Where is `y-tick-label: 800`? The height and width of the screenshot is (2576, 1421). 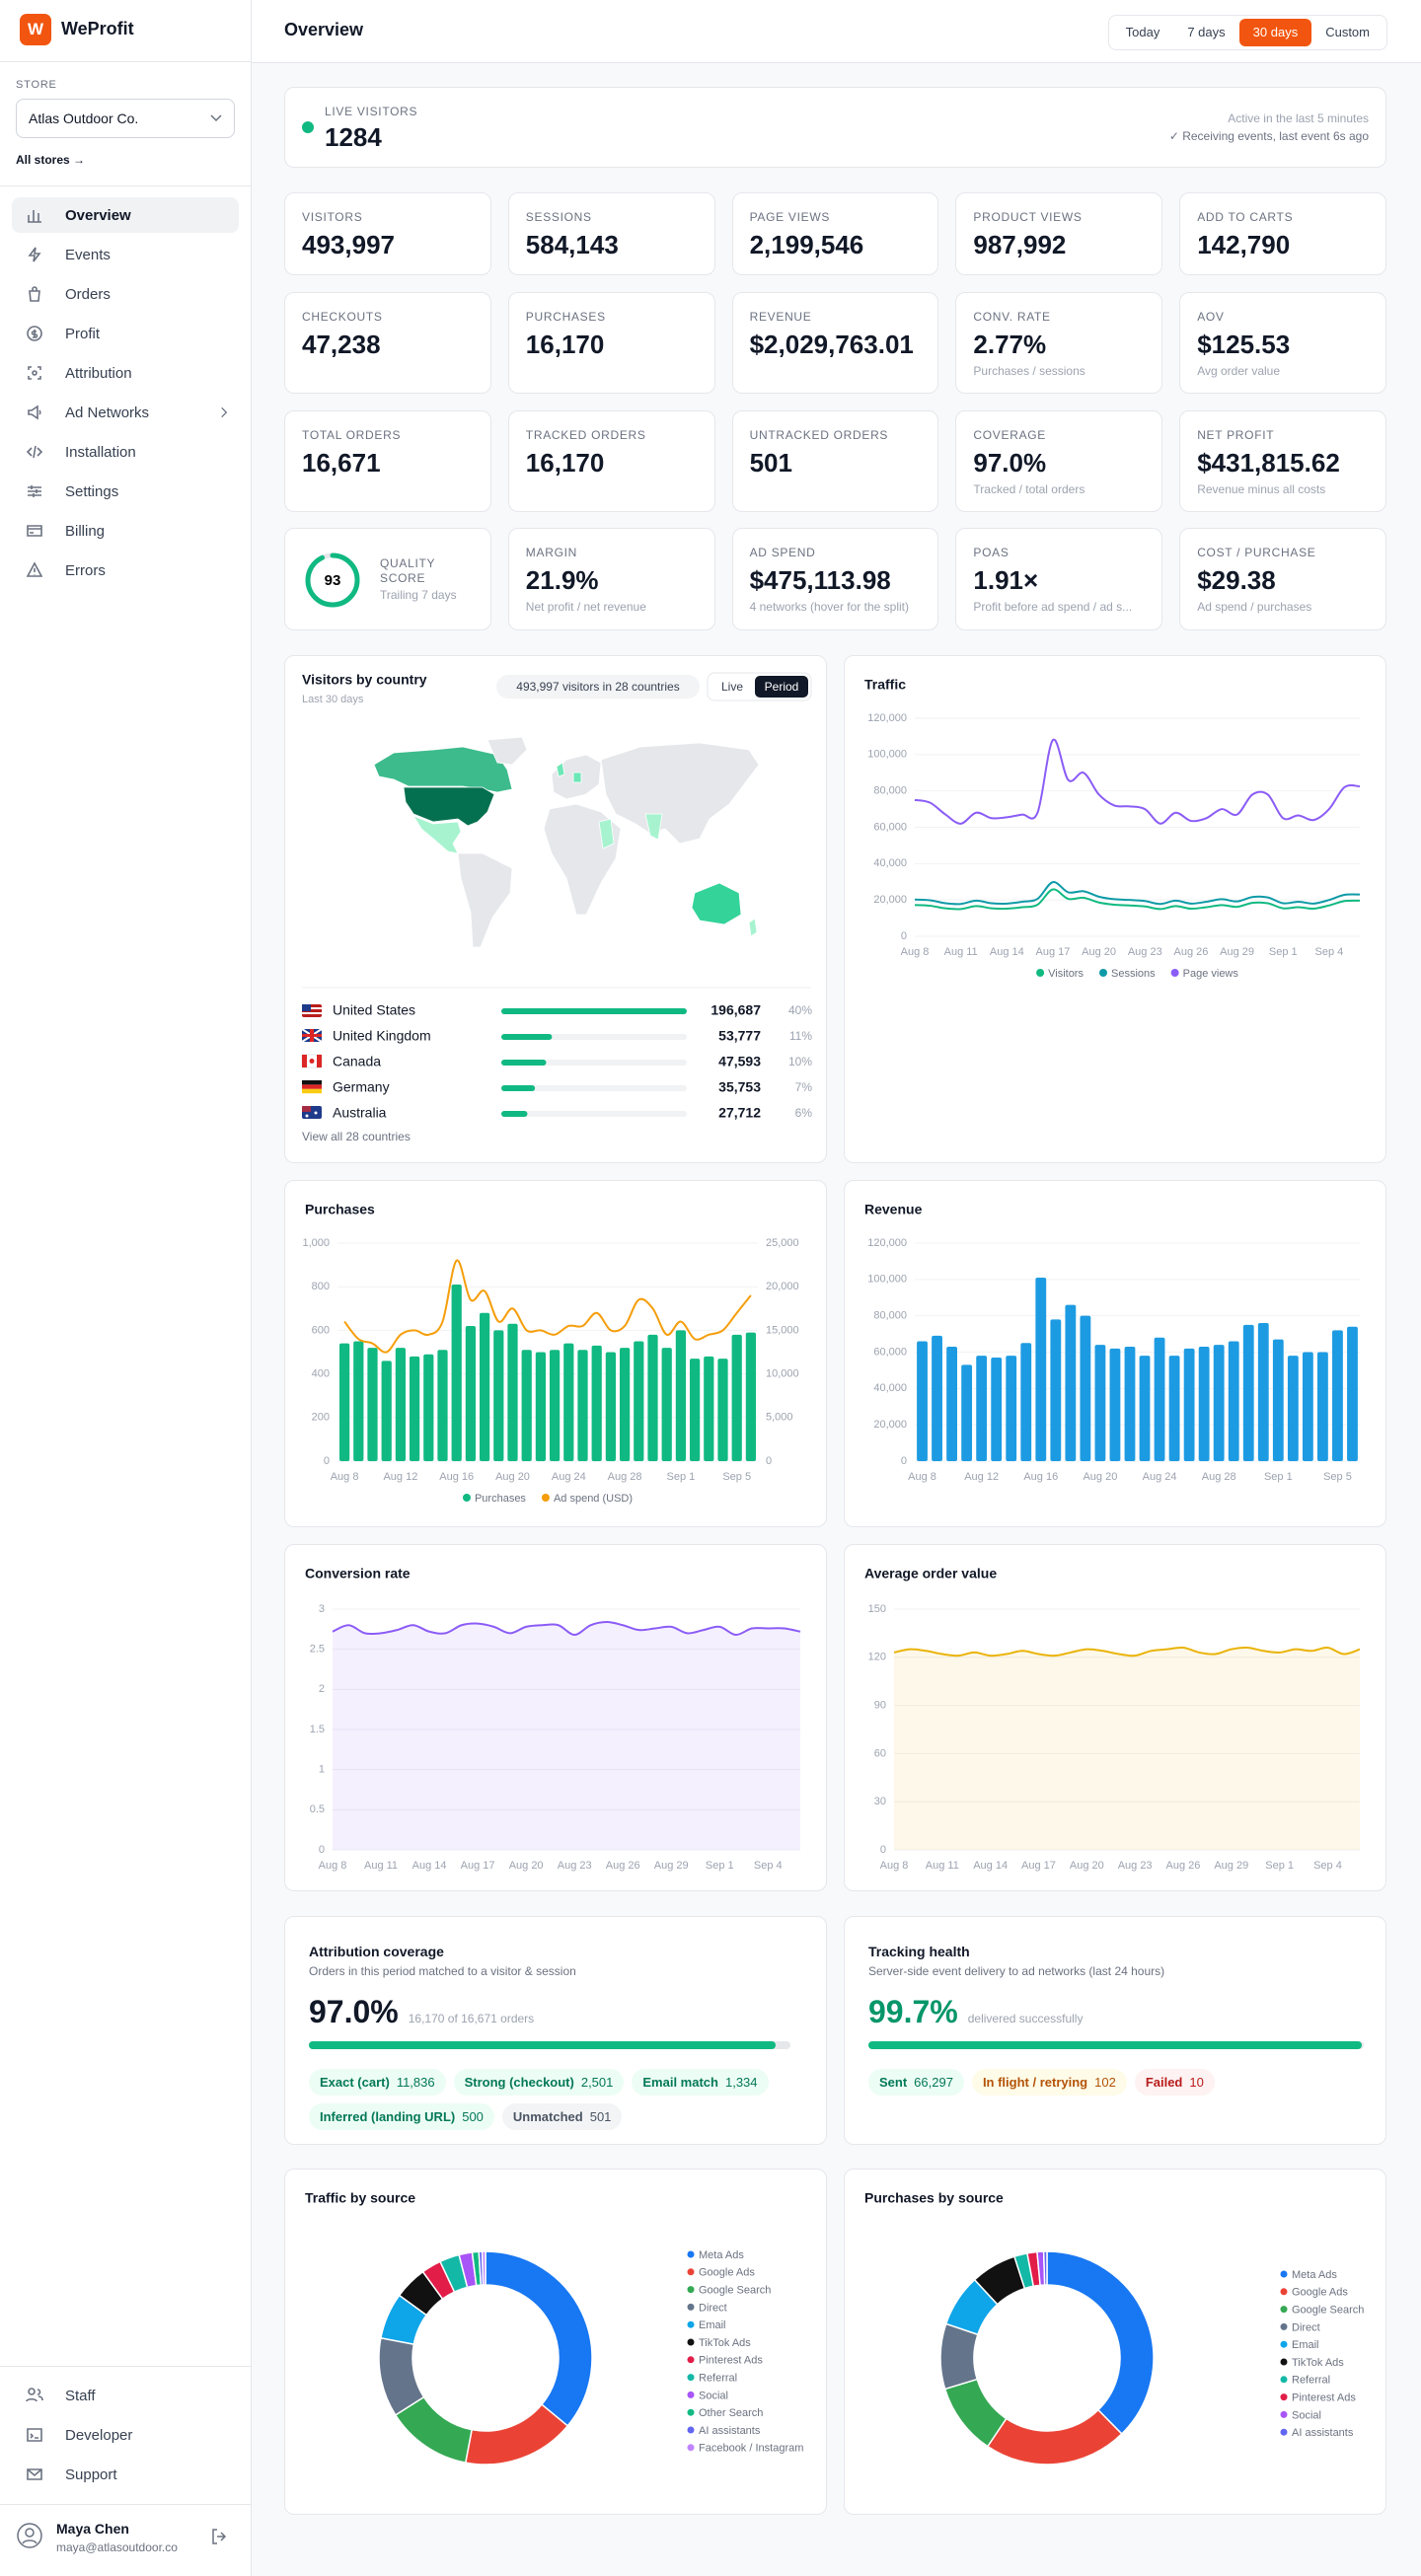 y-tick-label: 800 is located at coordinates (321, 1286).